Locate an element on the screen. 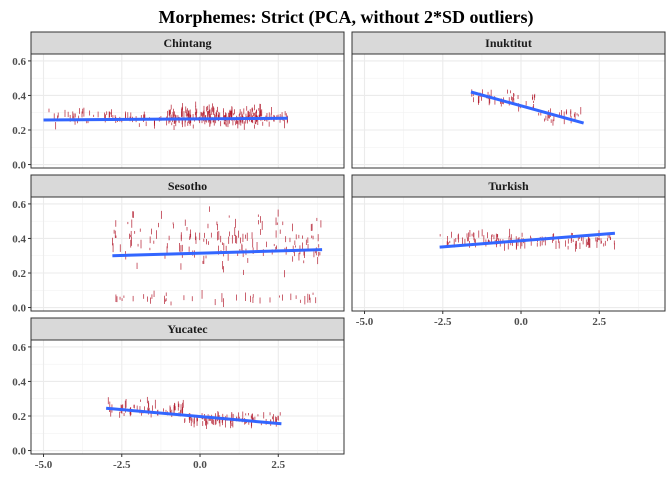 The width and height of the screenshot is (672, 480). panel-inuktitut: Inuktitut is located at coordinates (508, 100).